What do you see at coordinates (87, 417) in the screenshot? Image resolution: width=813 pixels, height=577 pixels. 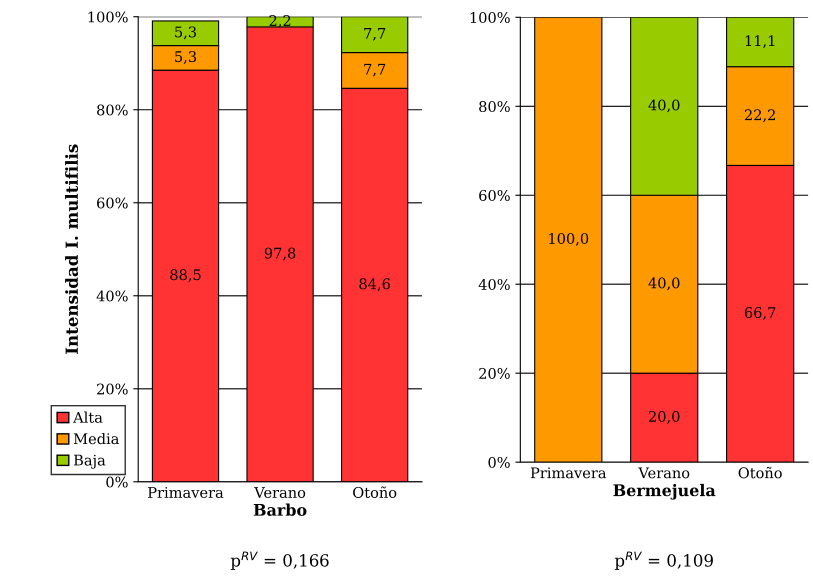 I see `legend-label: Alta` at bounding box center [87, 417].